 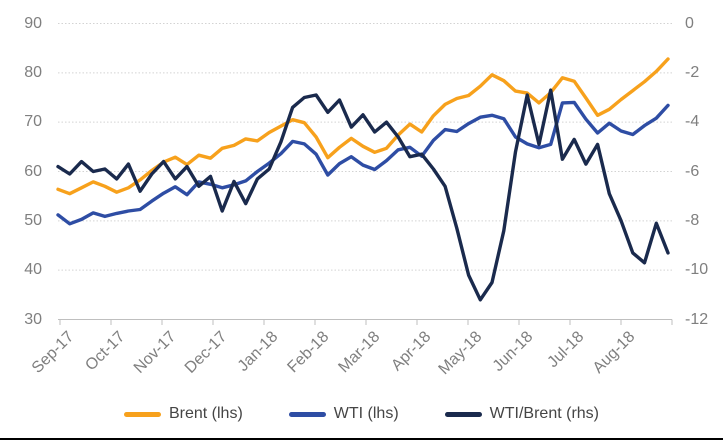 I want to click on y-axis-label-left: 70, so click(x=33, y=122).